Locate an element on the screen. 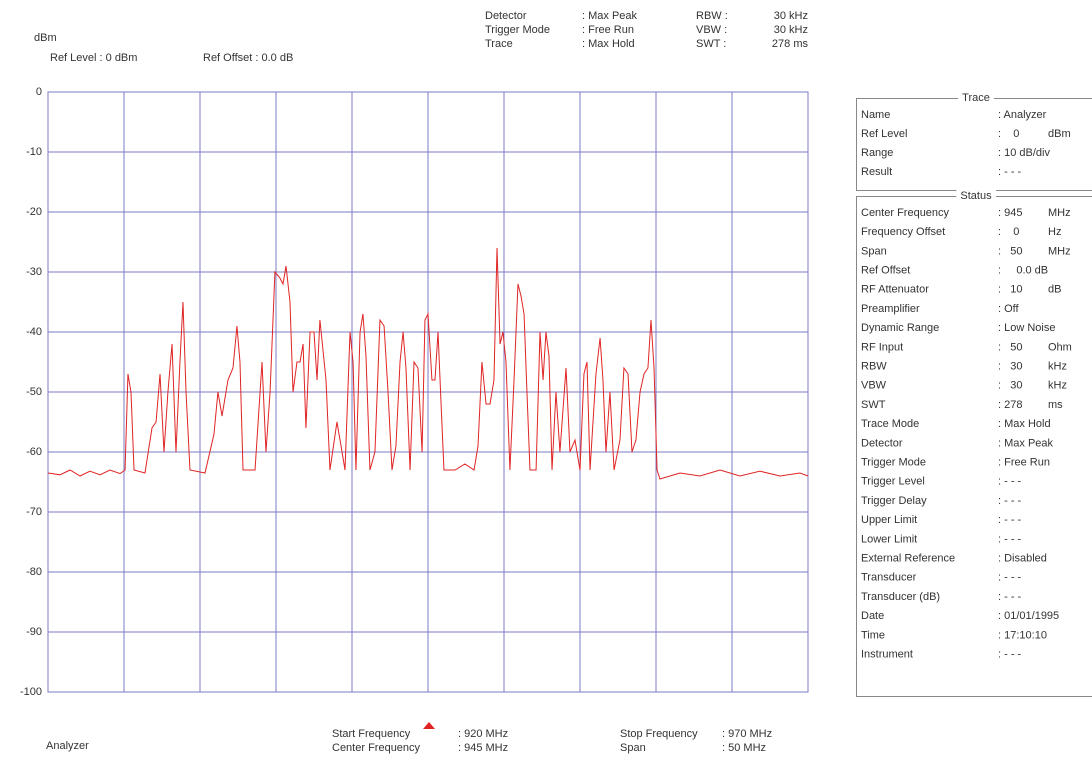 This screenshot has width=1092, height=764. row-value: : Free Run is located at coordinates (1024, 463).